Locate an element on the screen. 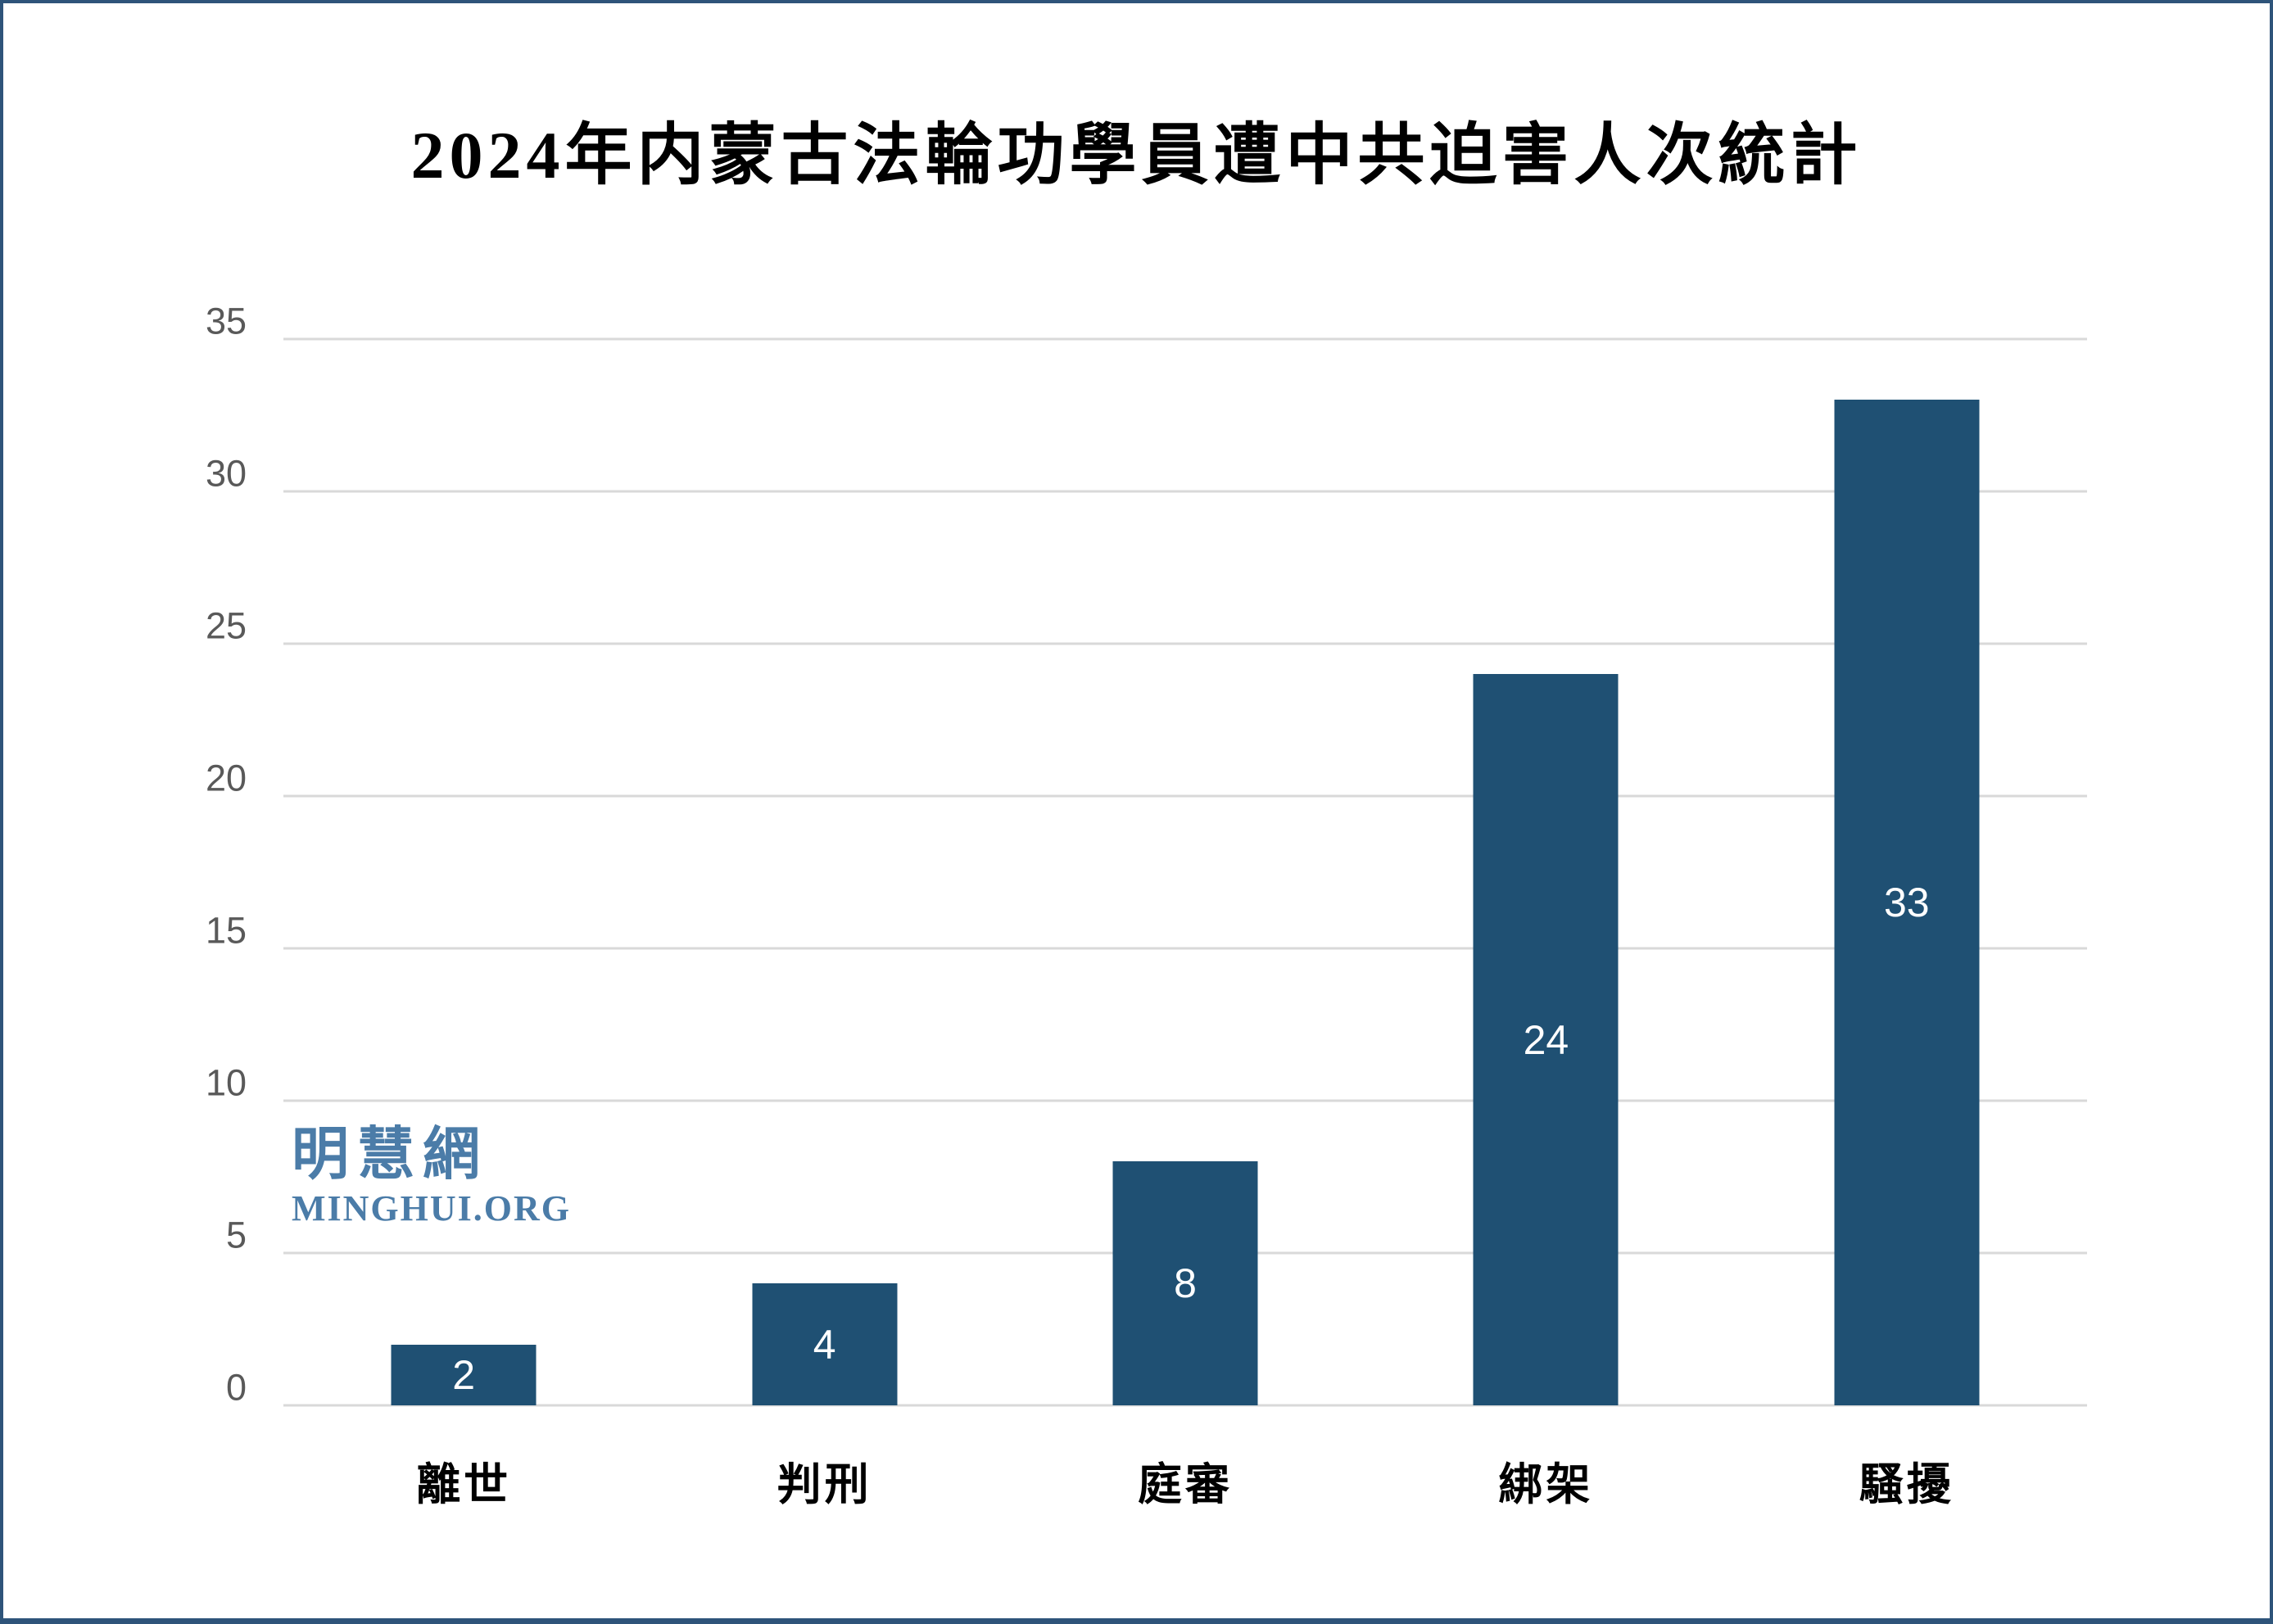  category-label: 綁架 is located at coordinates (1546, 1484).